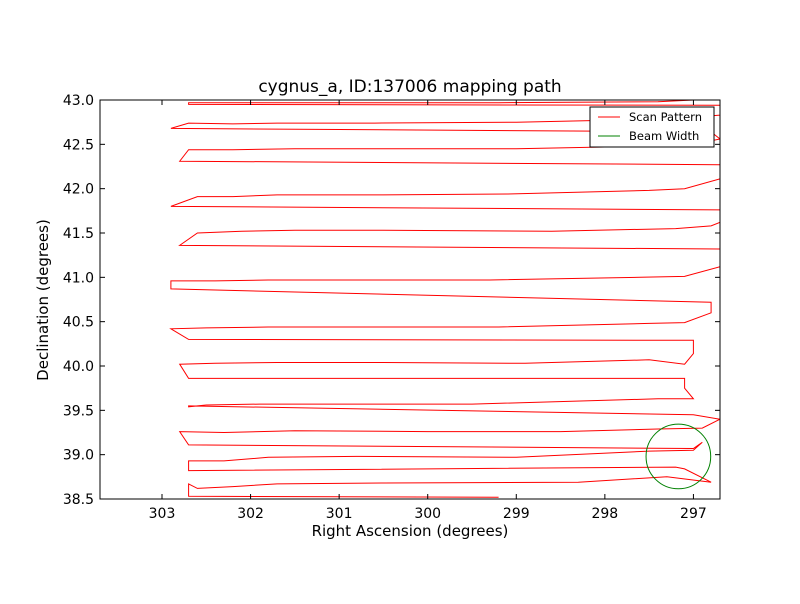 The image size is (800, 604). What do you see at coordinates (409, 87) in the screenshot?
I see `chart-title: cygnus_a, ID:137006 mapping path` at bounding box center [409, 87].